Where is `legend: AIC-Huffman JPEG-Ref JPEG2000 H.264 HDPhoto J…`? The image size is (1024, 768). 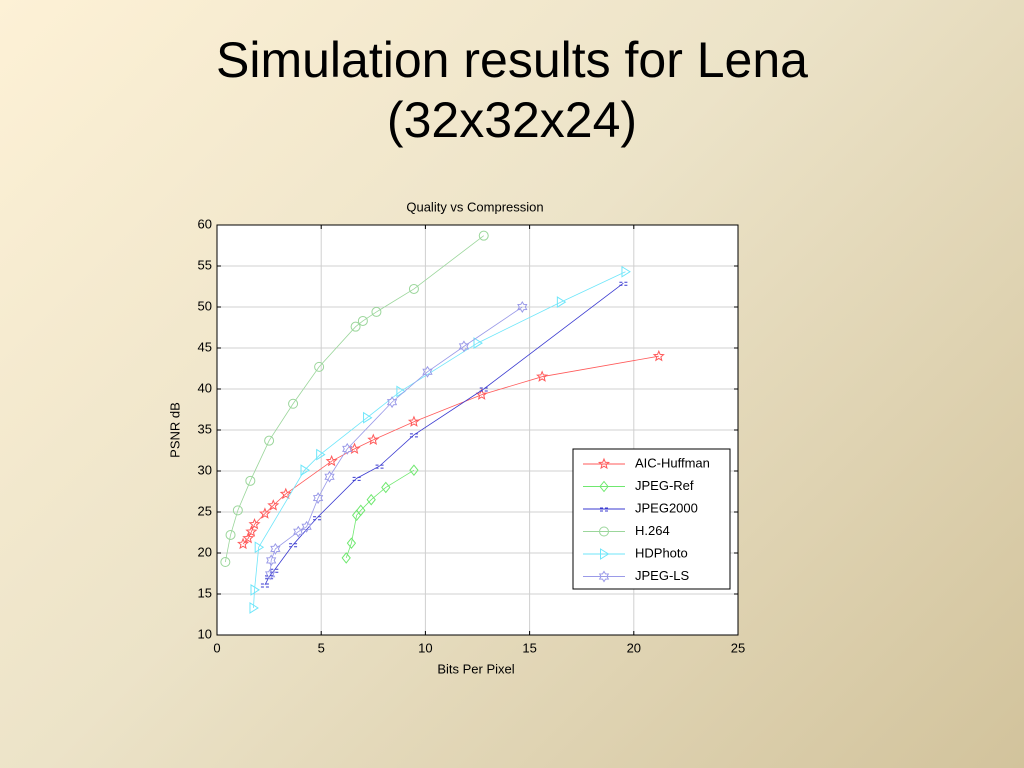 legend: AIC-Huffman JPEG-Ref JPEG2000 H.264 HDPhoto J… is located at coordinates (651, 519).